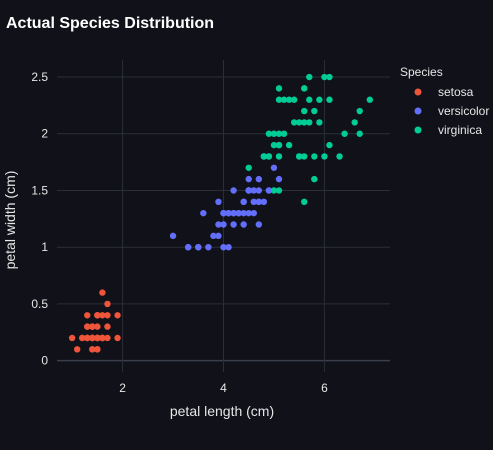  What do you see at coordinates (448, 130) in the screenshot?
I see `legend-item-virginica: virginica` at bounding box center [448, 130].